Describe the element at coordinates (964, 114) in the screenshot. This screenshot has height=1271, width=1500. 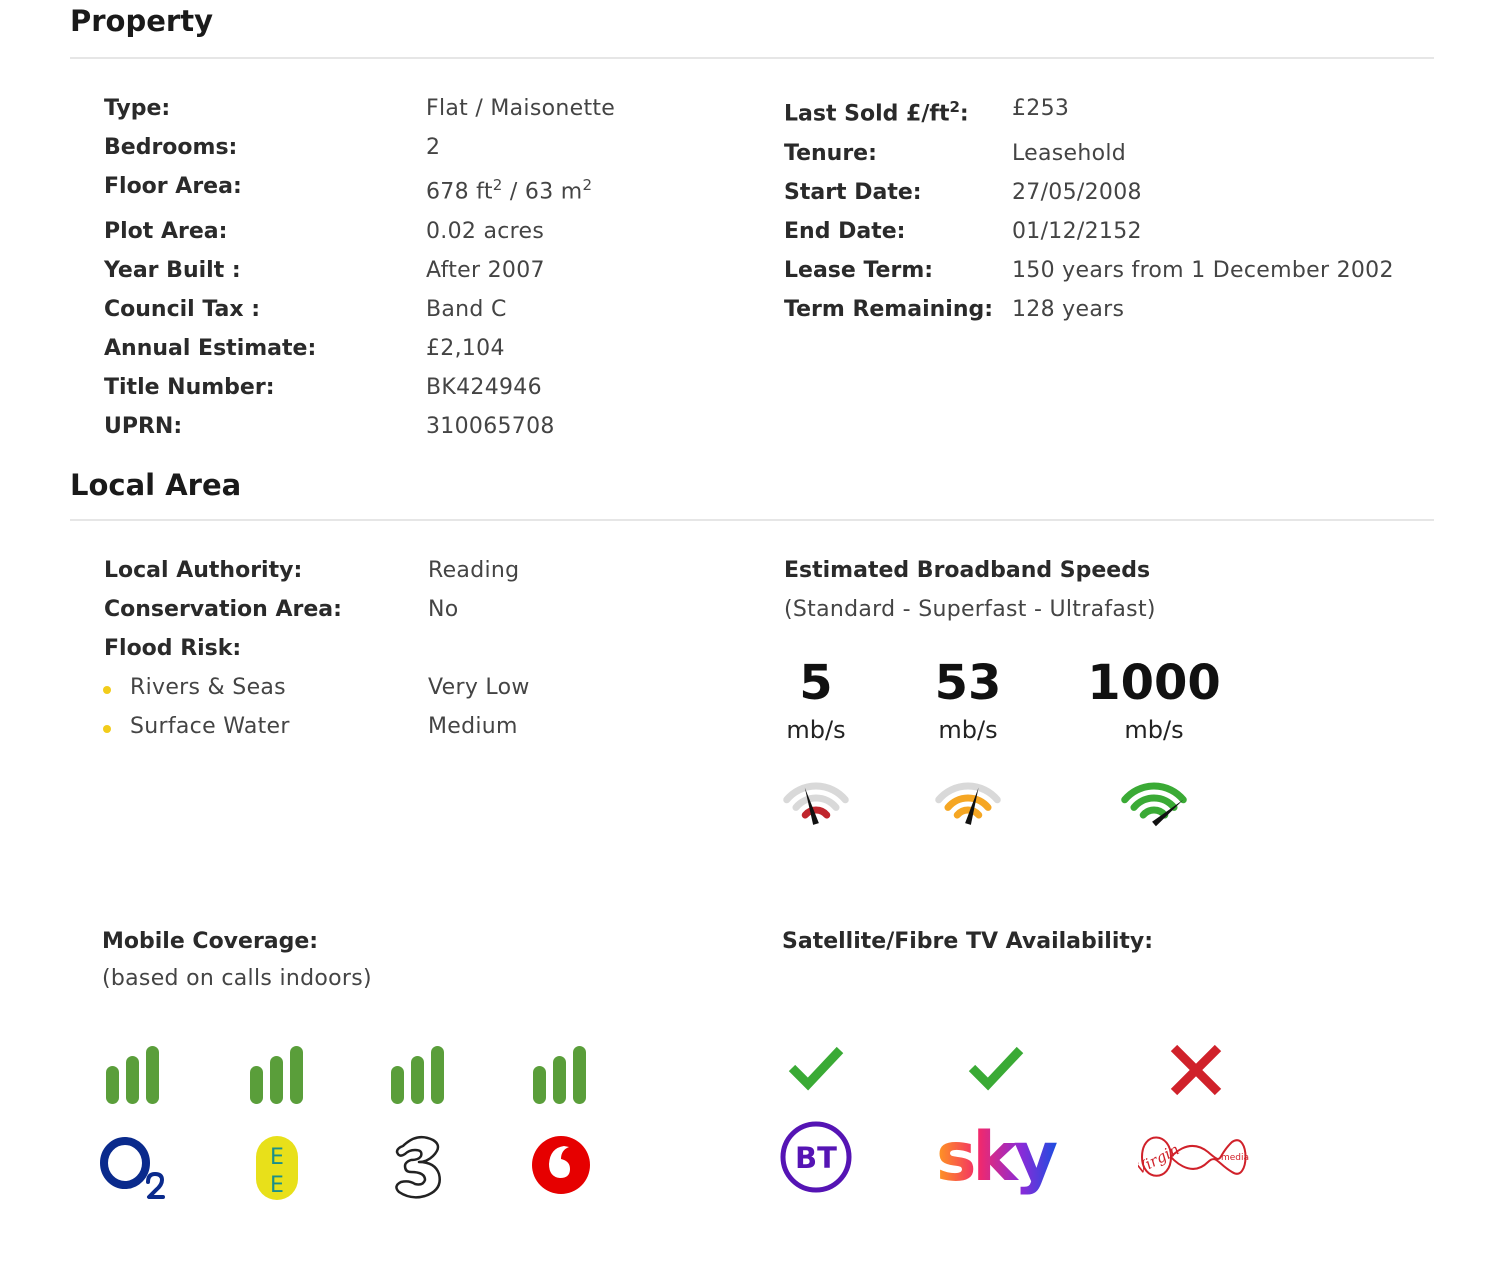
I see `last-sold-label-end: :` at that location.